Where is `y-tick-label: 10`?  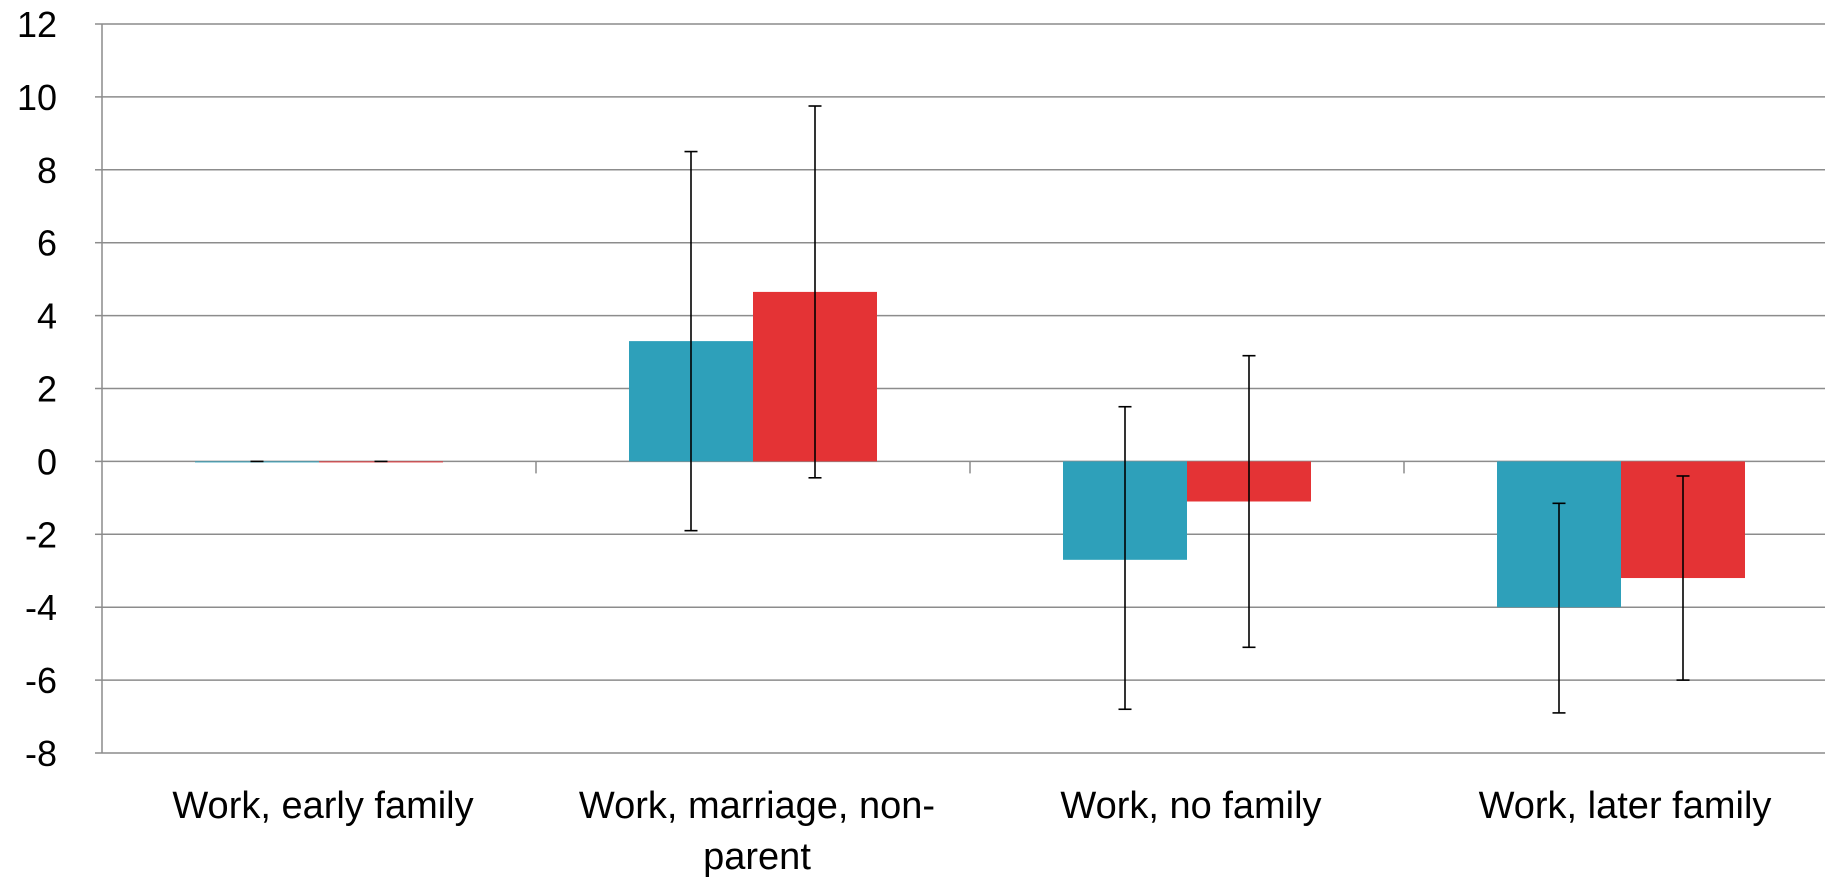 y-tick-label: 10 is located at coordinates (37, 97).